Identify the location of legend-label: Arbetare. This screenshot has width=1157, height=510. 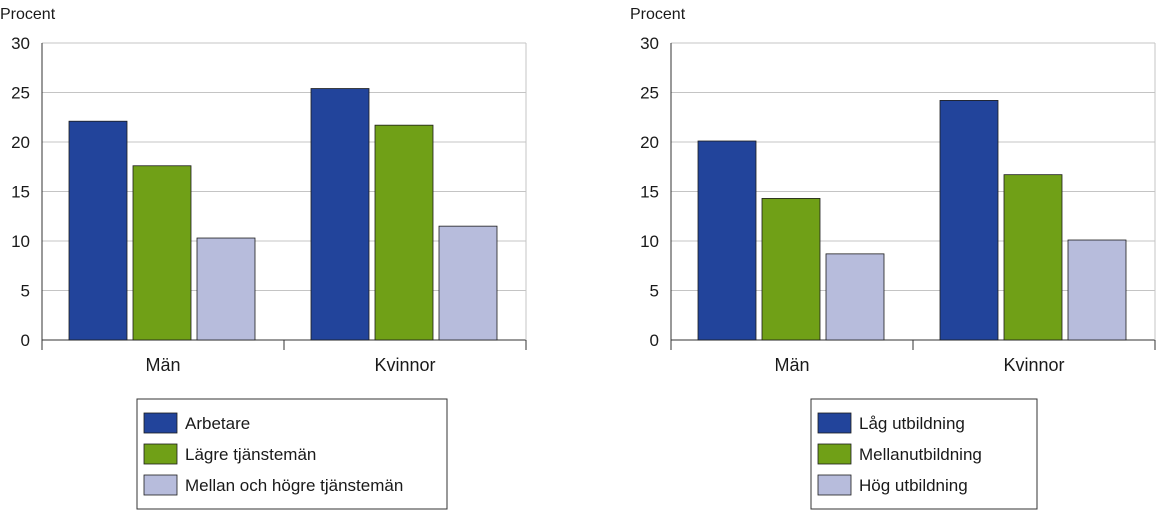
(217, 423).